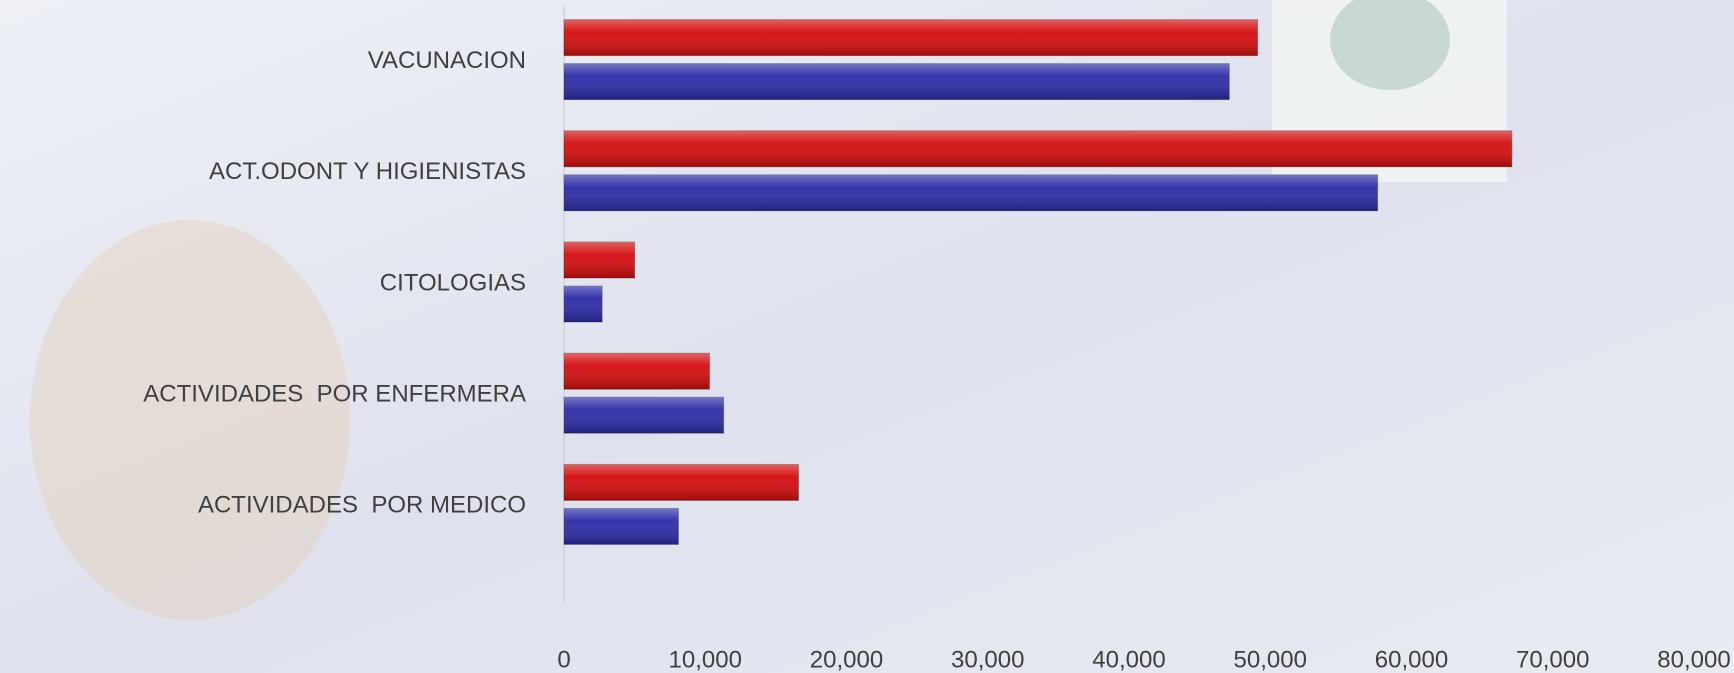 This screenshot has width=1734, height=673. I want to click on x-tick-label: 0, so click(563, 659).